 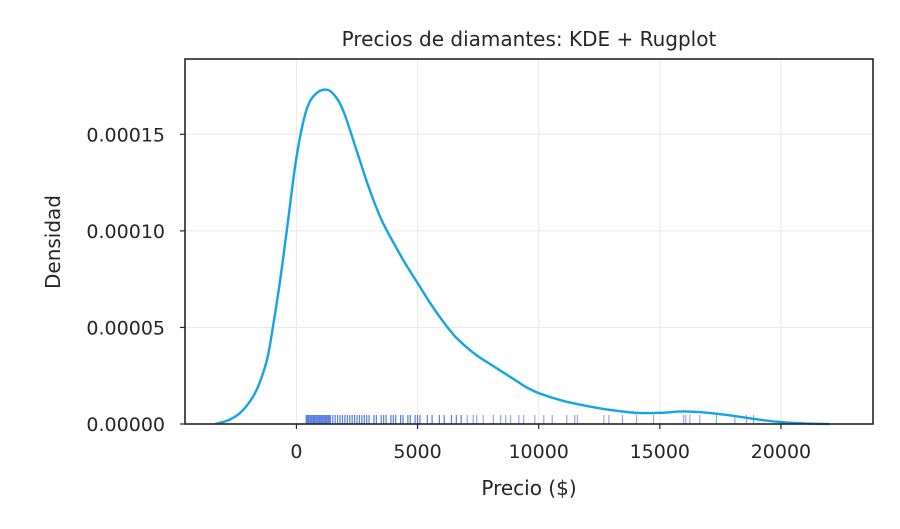 I want to click on rugplot, so click(x=530, y=419).